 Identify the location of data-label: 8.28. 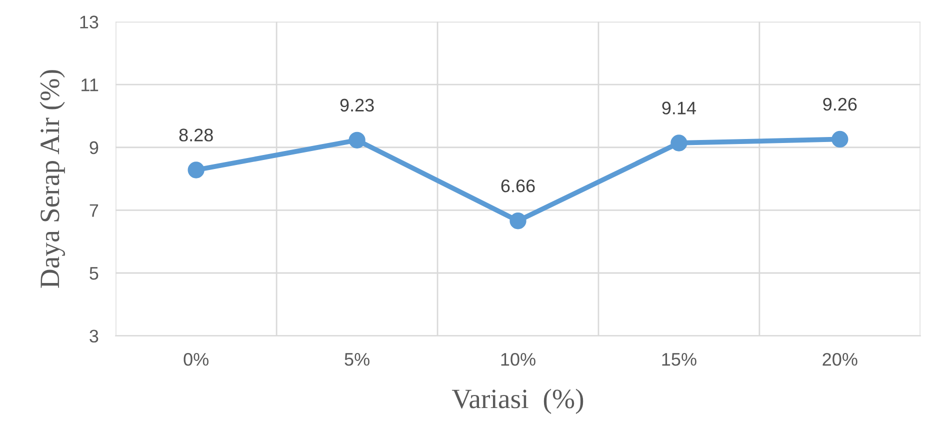
(196, 135).